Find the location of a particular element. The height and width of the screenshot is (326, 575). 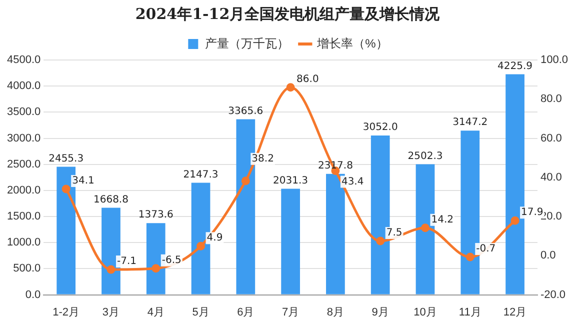

data-label: -7.1 is located at coordinates (126, 262).